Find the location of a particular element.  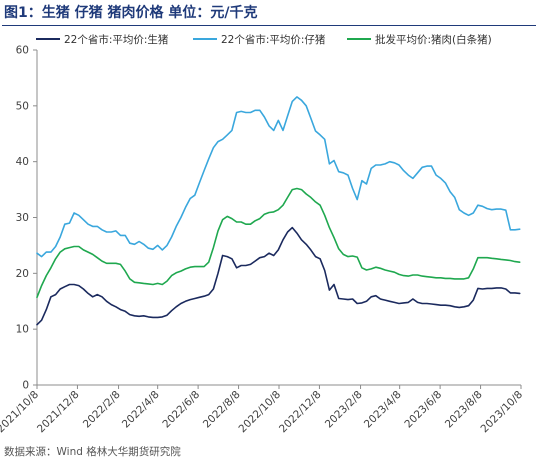

y-tick-label: 40 is located at coordinates (22, 162).